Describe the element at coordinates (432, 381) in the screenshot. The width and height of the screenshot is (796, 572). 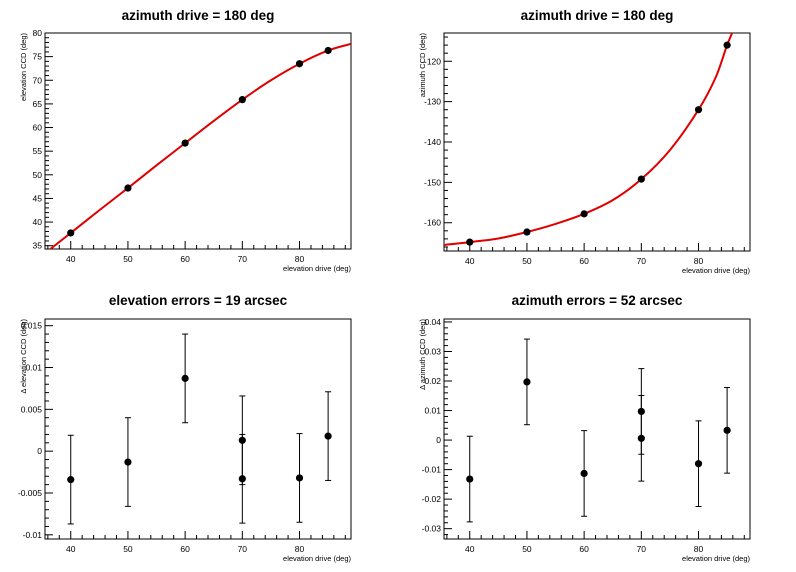
I see `y-tick-label: 0.02` at that location.